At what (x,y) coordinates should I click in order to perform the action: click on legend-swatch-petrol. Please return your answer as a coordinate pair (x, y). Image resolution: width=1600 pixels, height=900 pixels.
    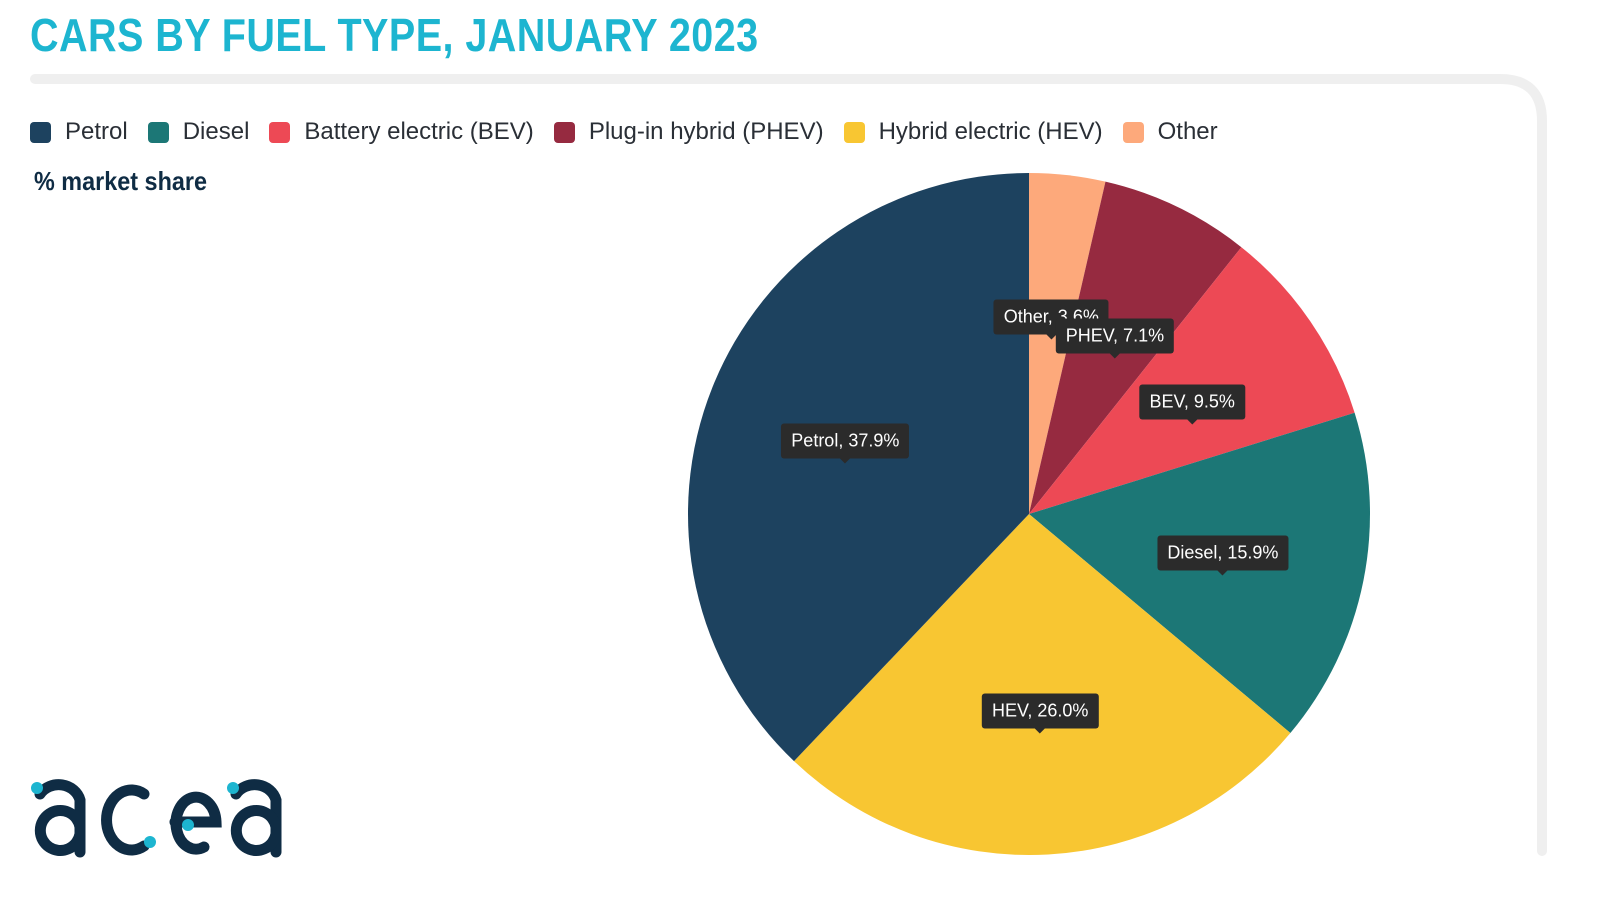
    Looking at the image, I should click on (40, 132).